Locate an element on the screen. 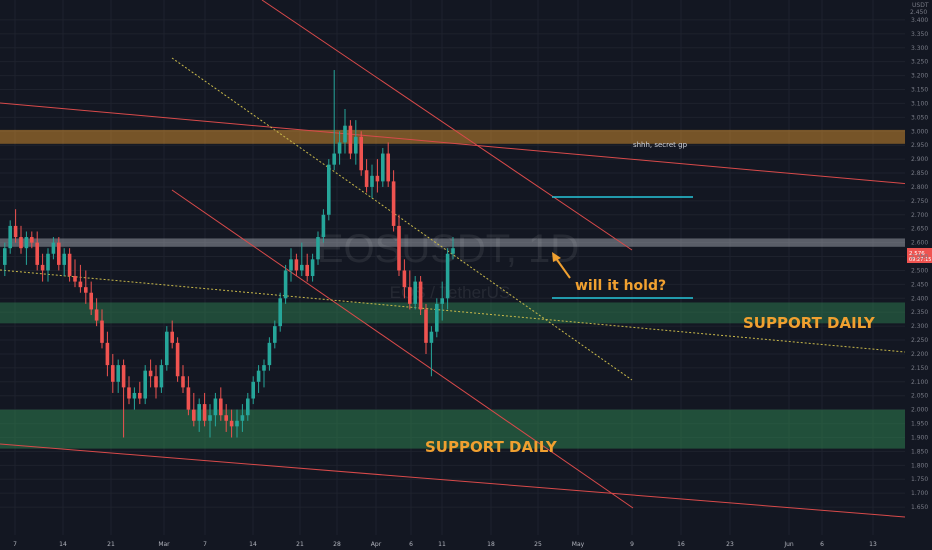  annotation-arrow is located at coordinates (561, 265).